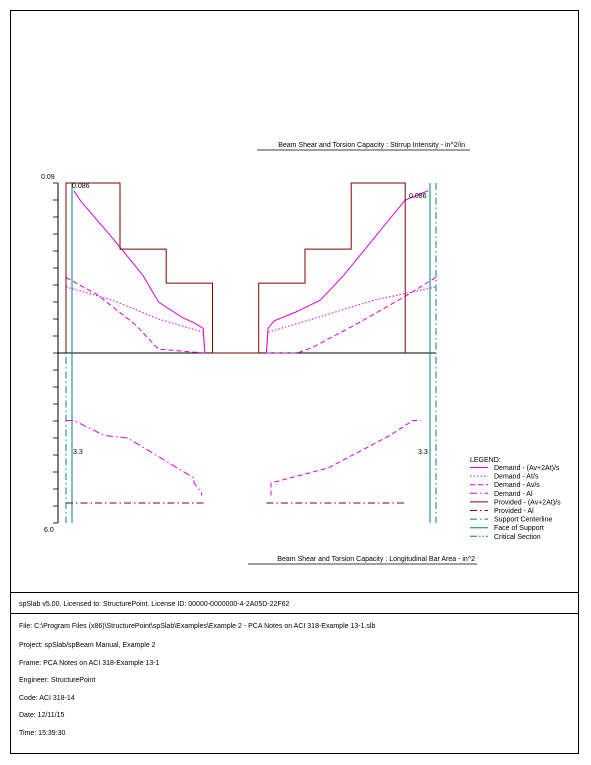 This screenshot has width=591, height=765. I want to click on info-project: Project: spSlab/spBeam Manual, Example 2, so click(87, 645).